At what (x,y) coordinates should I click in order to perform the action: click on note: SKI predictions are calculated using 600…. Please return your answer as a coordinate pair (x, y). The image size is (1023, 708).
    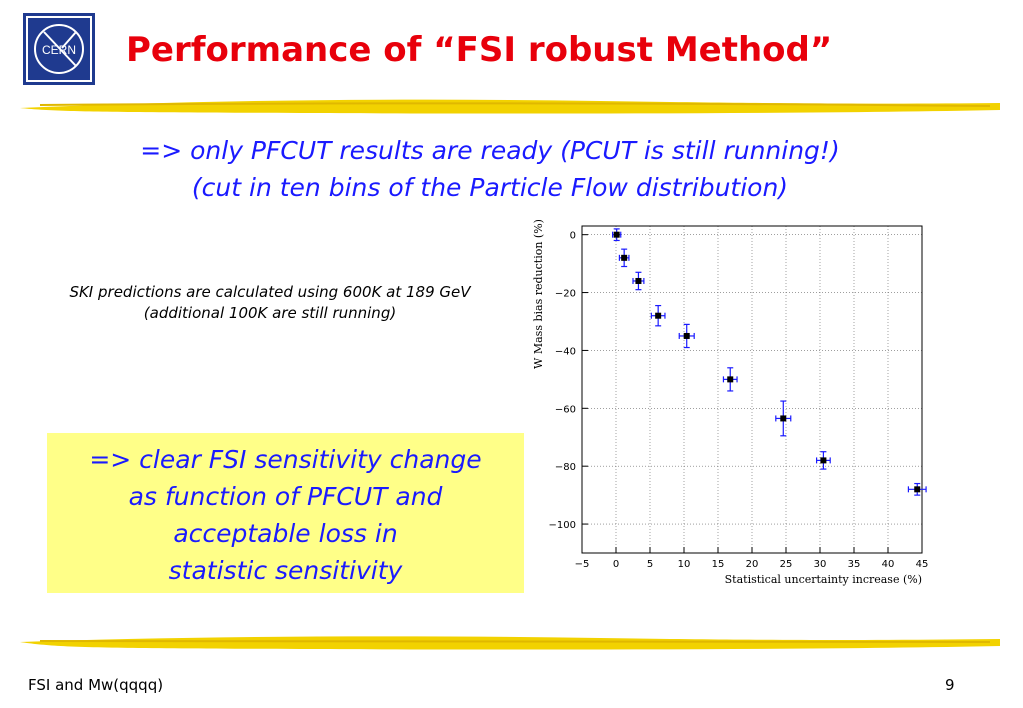
    Looking at the image, I should click on (270, 303).